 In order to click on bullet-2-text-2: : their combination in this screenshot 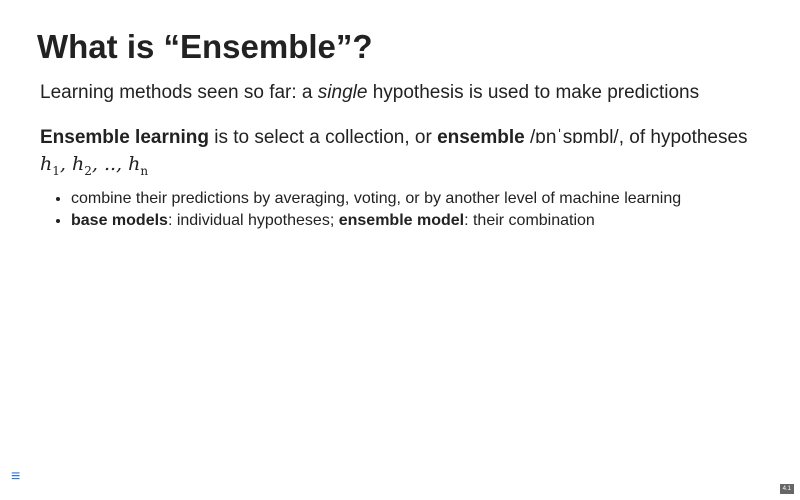, I will do `click(529, 220)`.